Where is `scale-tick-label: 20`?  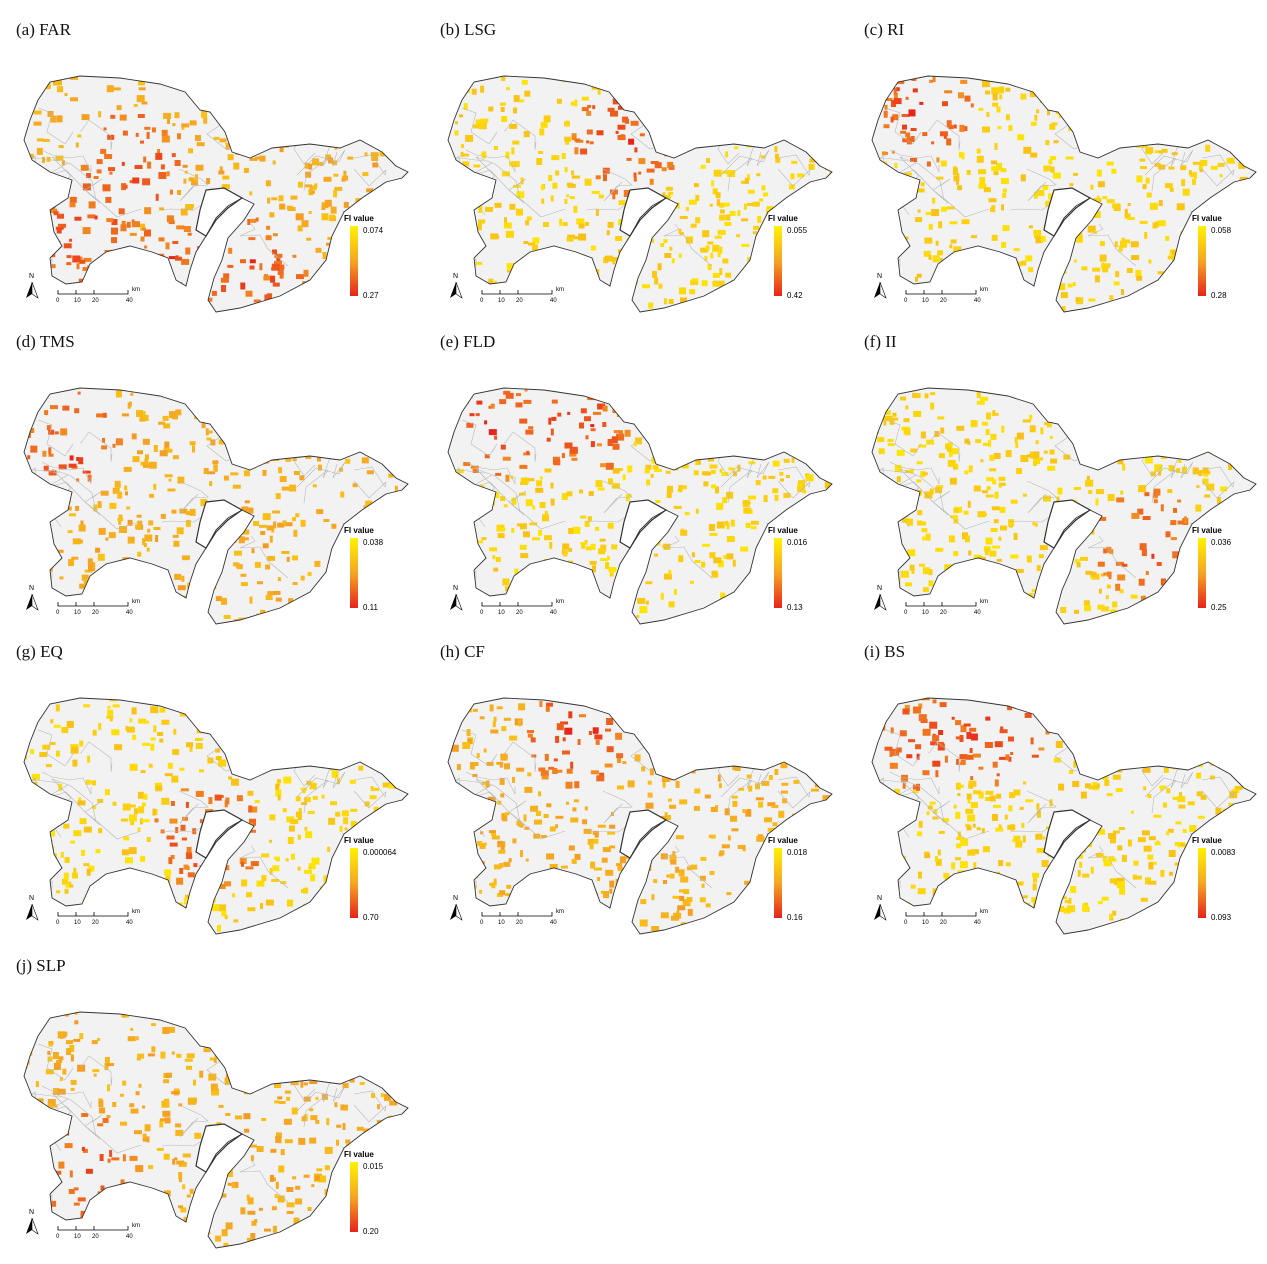 scale-tick-label: 20 is located at coordinates (95, 923).